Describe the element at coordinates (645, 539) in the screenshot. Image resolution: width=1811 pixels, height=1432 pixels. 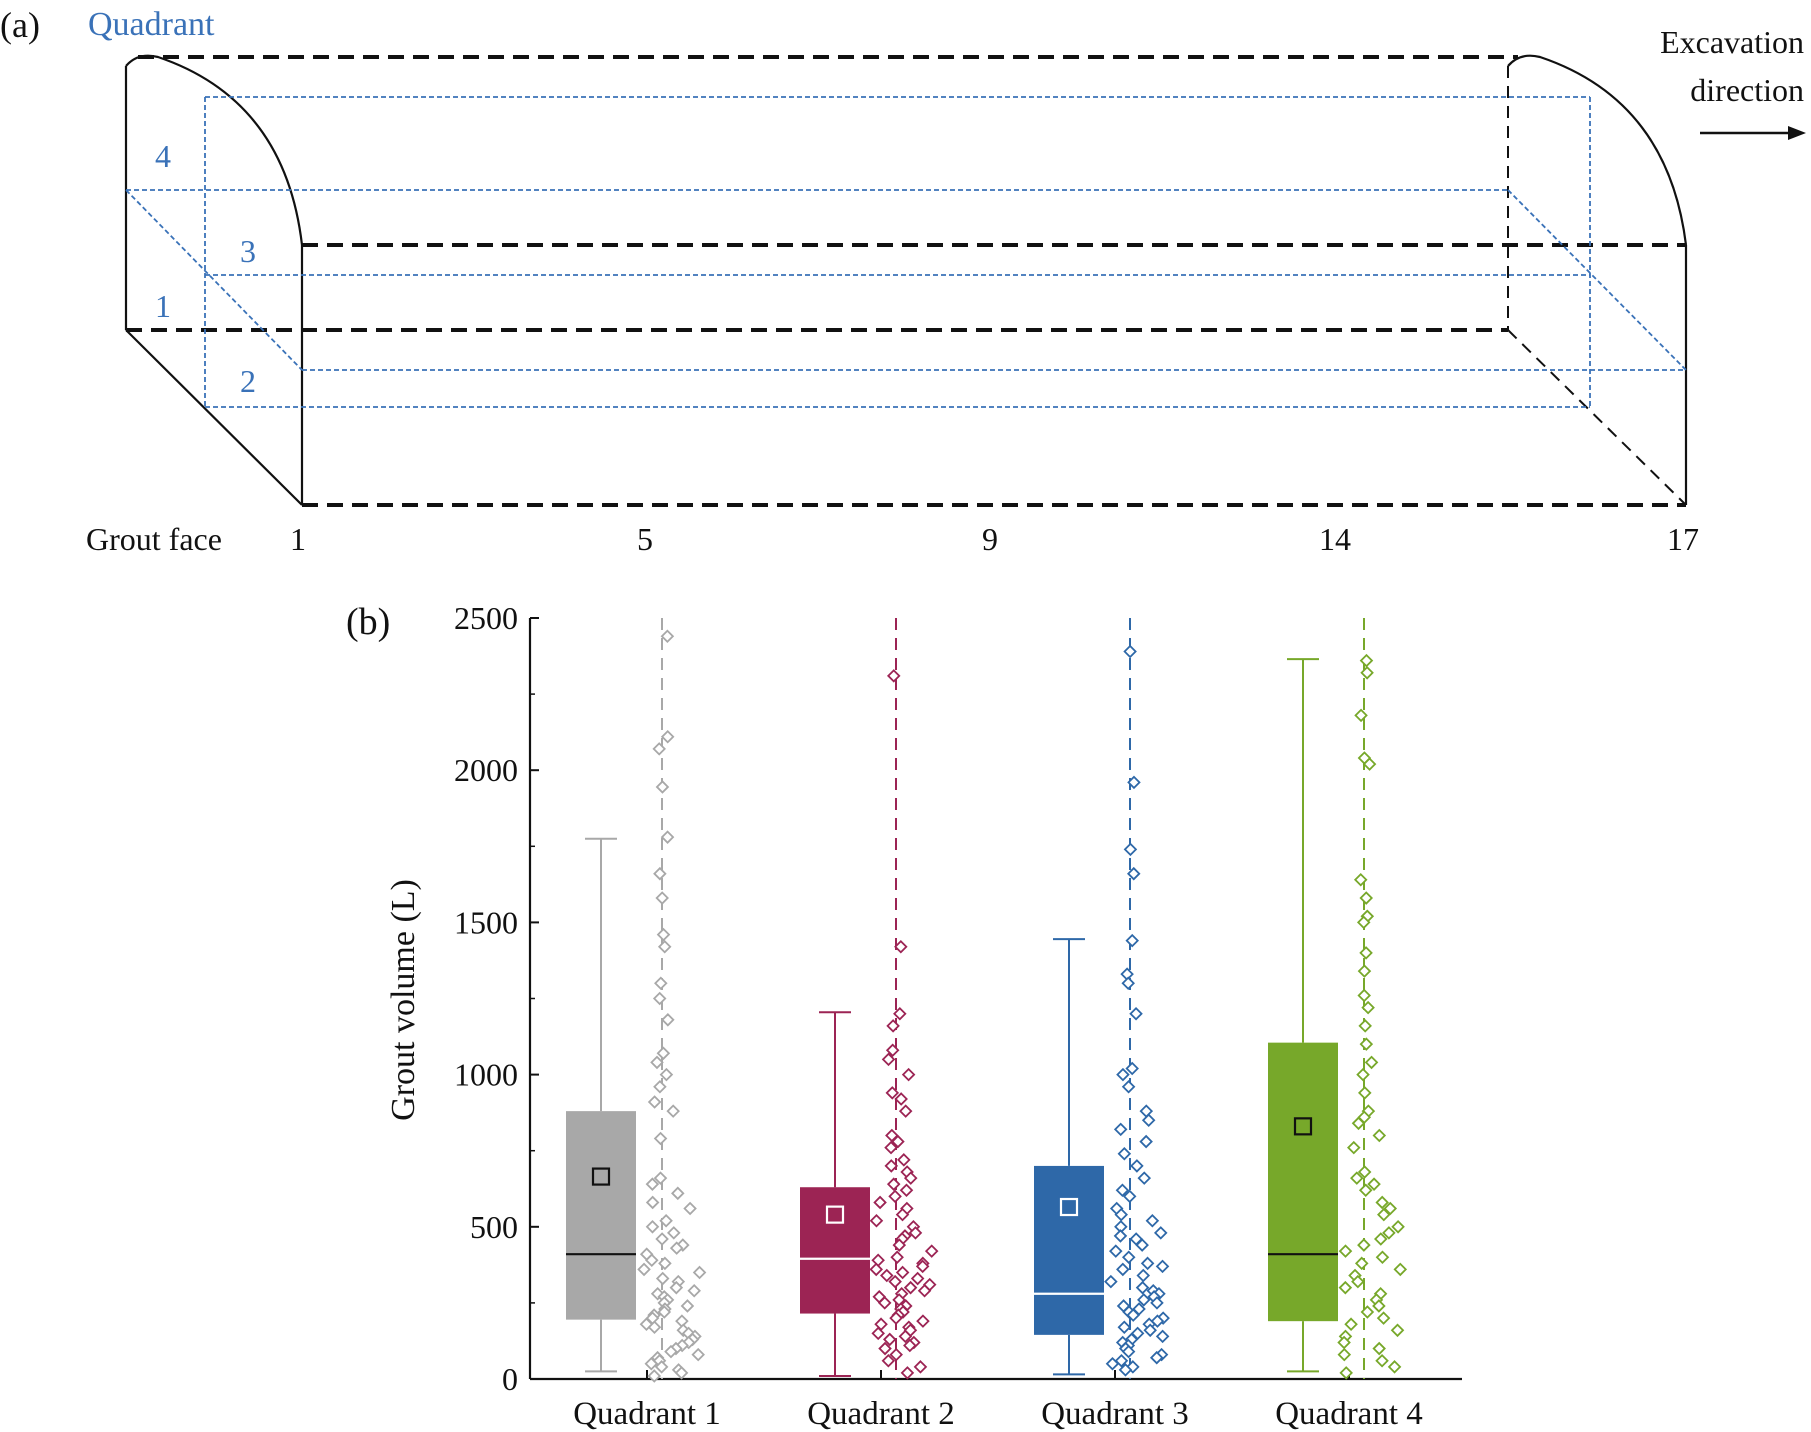
I see `face-tick-5: 5` at that location.